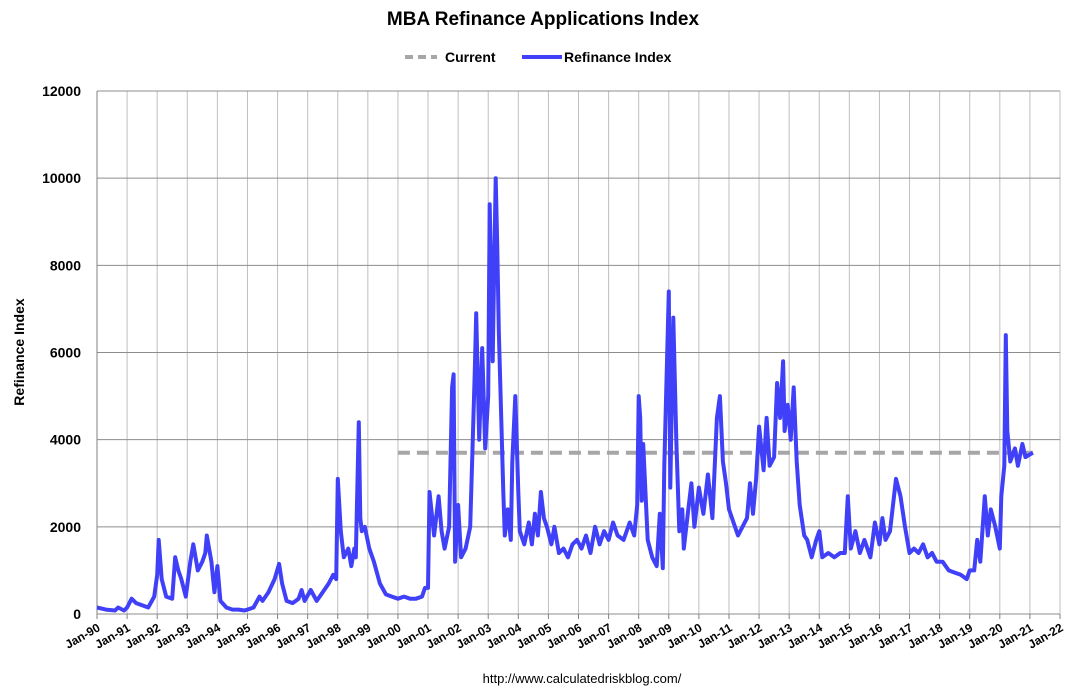 The width and height of the screenshot is (1087, 698). I want to click on y-tick-label: 6000, so click(65, 353).